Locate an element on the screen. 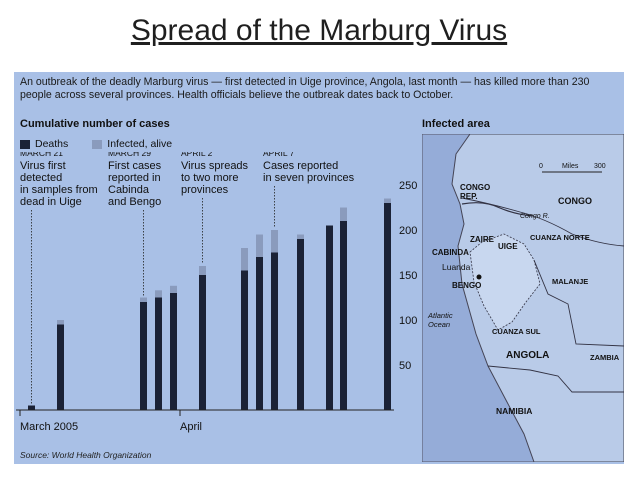 The image size is (638, 479). y-tick-label: 100 is located at coordinates (408, 321).